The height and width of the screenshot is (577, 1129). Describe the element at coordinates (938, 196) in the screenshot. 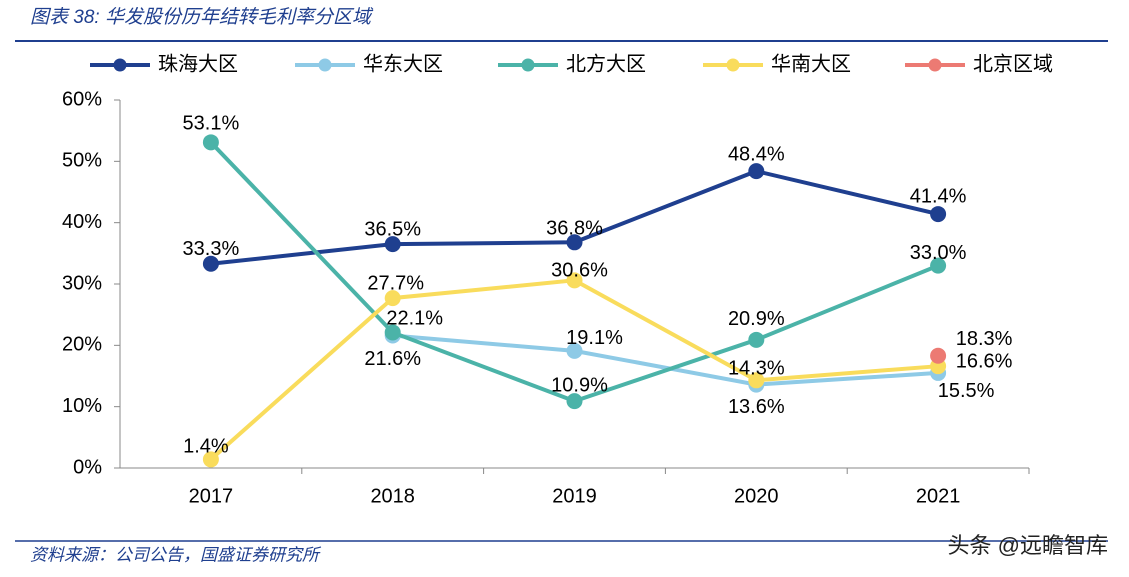

I see `data-label: 41.4%` at that location.